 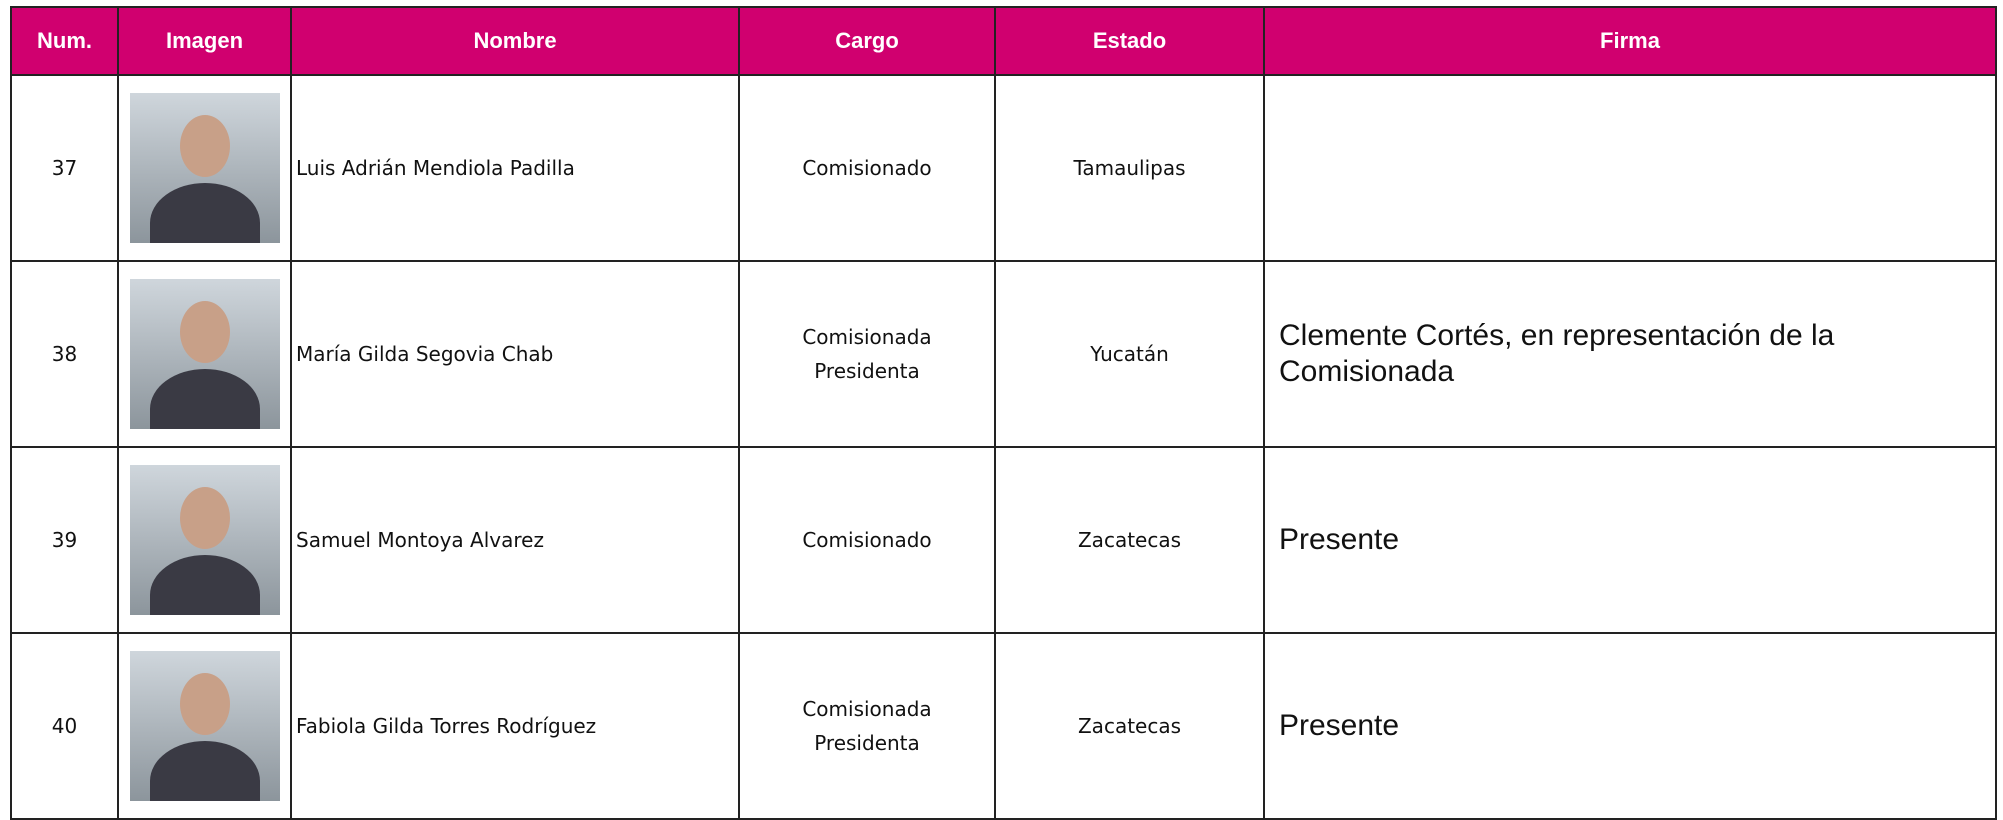 What do you see at coordinates (515, 354) in the screenshot?
I see `nombre-cell: María Gilda Segovia Chab` at bounding box center [515, 354].